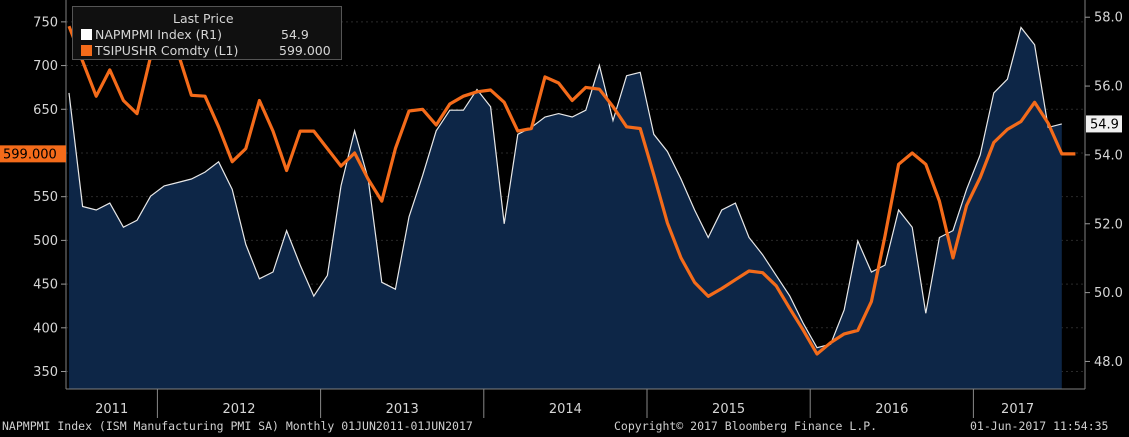 The height and width of the screenshot is (437, 1129). Describe the element at coordinates (30, 154) in the screenshot. I see `left-last-value: 599.000` at that location.